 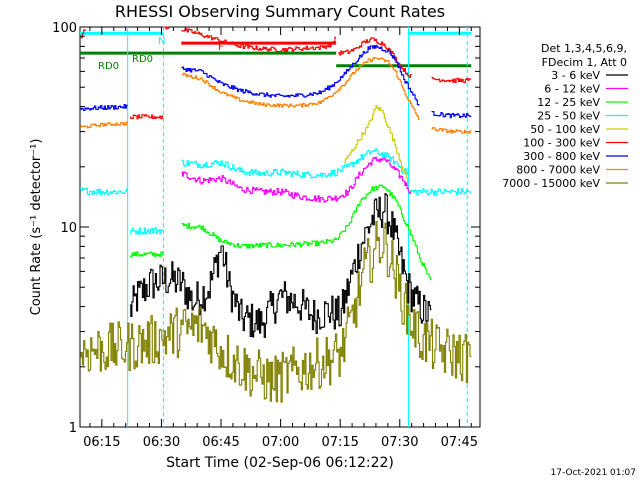 I want to click on legend-label: 12 - 25 keV, so click(x=568, y=102).